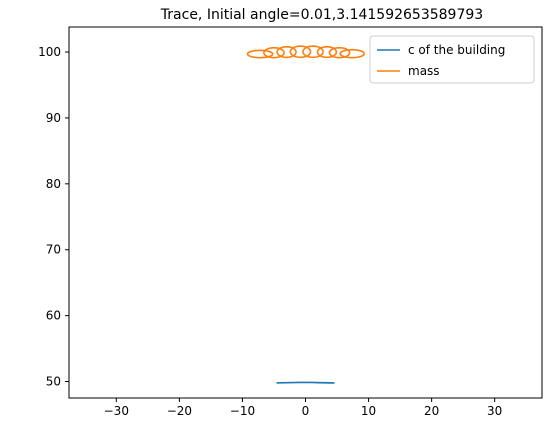 This screenshot has width=552, height=435. Describe the element at coordinates (179, 411) in the screenshot. I see `x-tick-label: −20` at that location.